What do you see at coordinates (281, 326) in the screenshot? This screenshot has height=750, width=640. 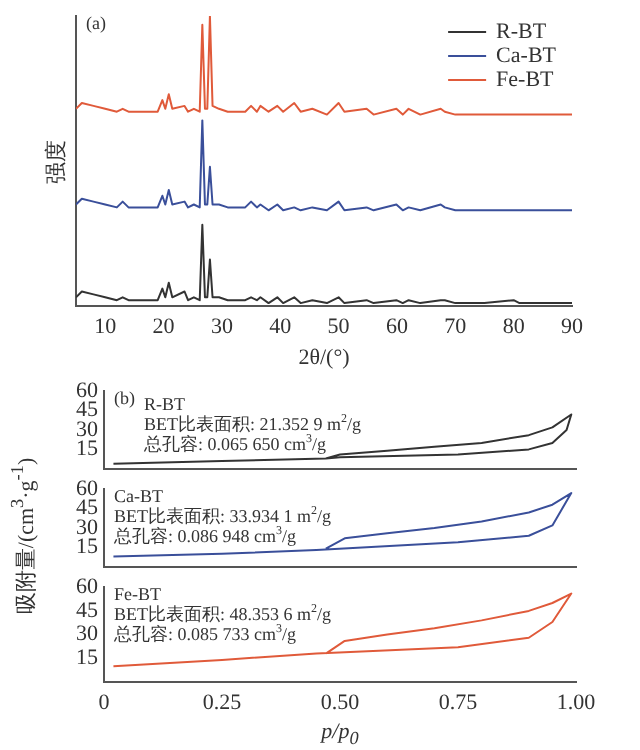 I see `x-tick-label: 40` at bounding box center [281, 326].